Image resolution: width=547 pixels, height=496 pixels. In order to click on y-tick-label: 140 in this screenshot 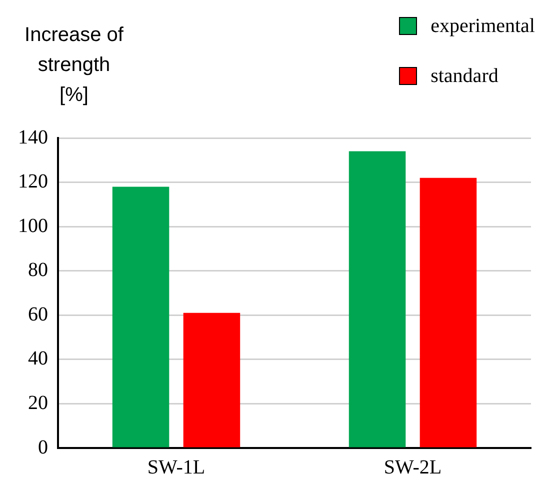, I will do `click(33, 137)`.